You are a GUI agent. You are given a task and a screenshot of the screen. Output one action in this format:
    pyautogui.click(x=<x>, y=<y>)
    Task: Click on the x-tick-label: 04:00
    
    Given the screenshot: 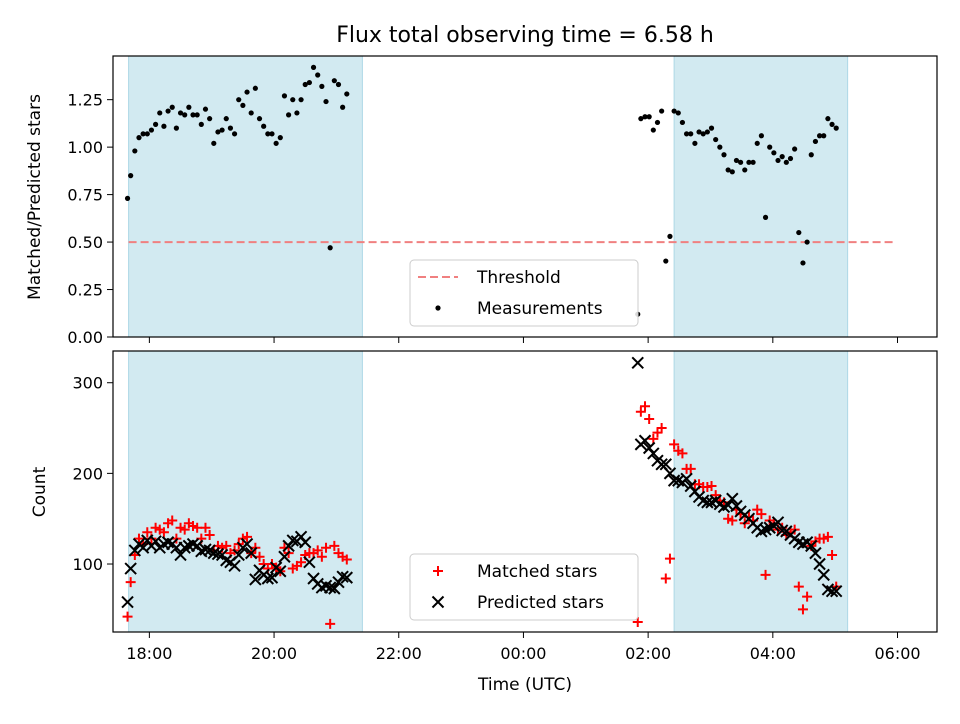 What is the action you would take?
    pyautogui.click(x=773, y=653)
    